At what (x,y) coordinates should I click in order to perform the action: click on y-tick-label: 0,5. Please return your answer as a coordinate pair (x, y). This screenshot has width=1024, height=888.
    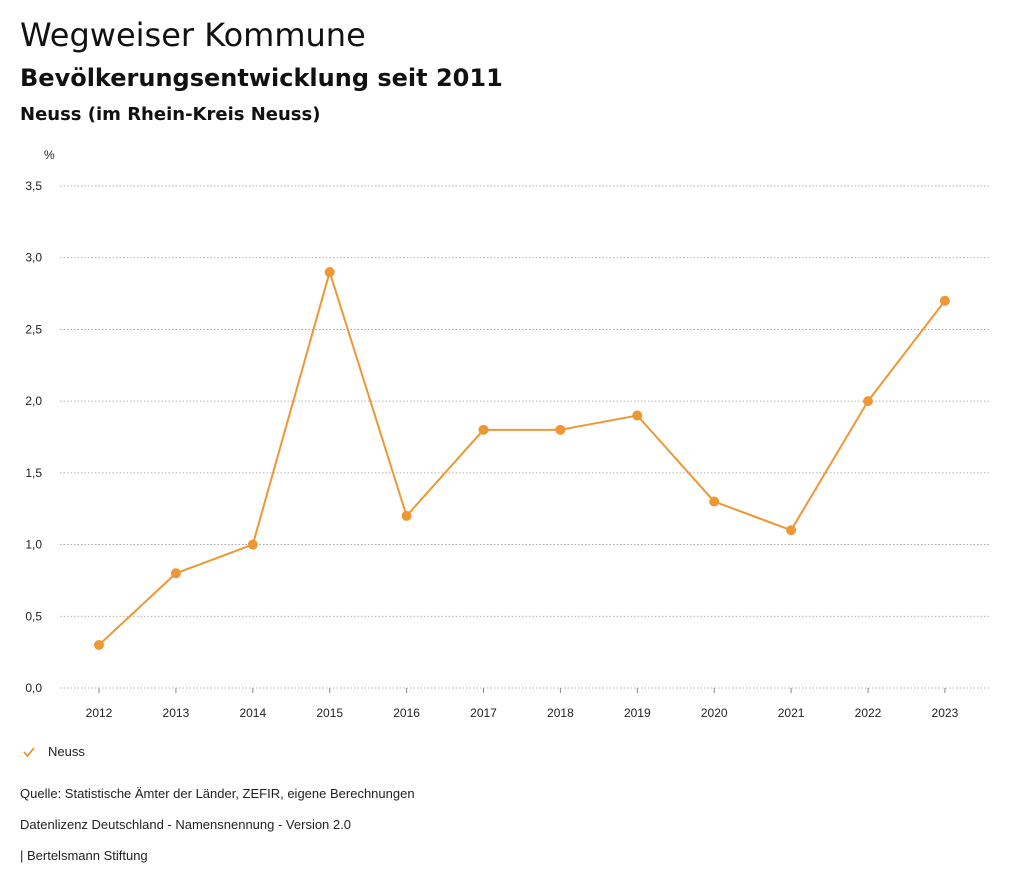
    Looking at the image, I should click on (33, 616).